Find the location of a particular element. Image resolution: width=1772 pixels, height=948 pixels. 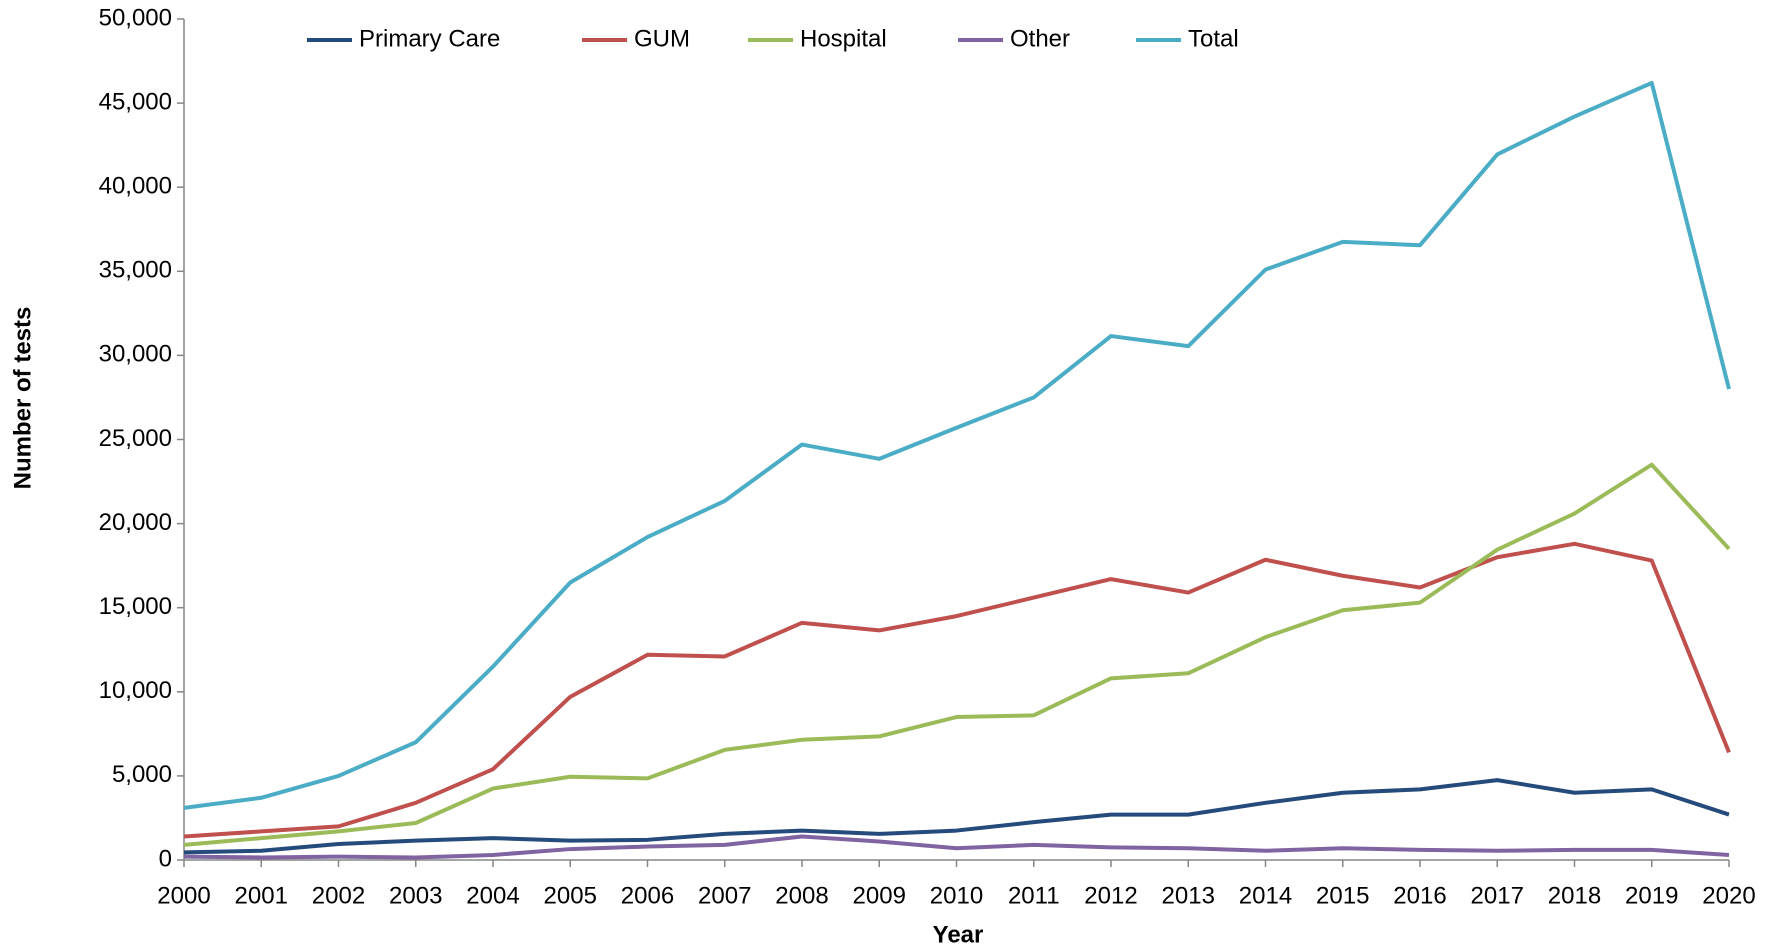

x-tick-label: 2020 is located at coordinates (1728, 895).